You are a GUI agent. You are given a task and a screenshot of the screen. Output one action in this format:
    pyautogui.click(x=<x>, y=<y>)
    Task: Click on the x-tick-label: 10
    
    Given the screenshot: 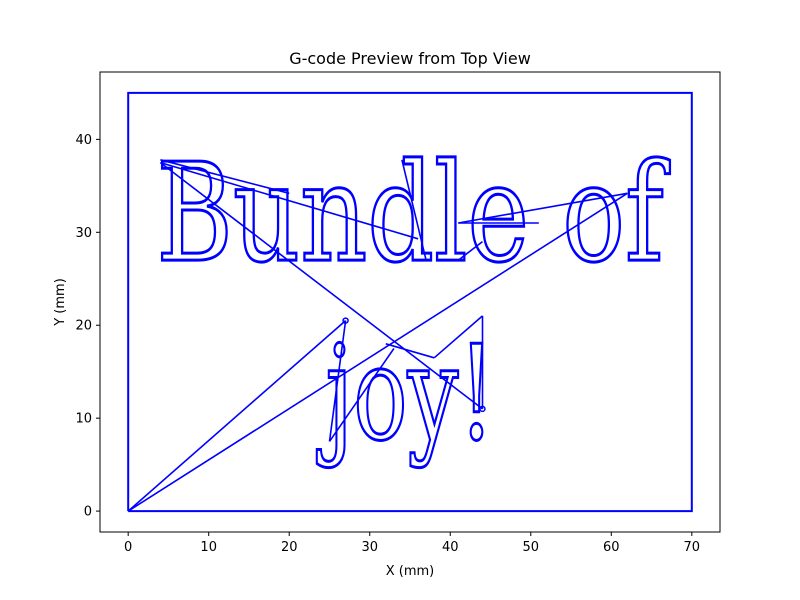 What is the action you would take?
    pyautogui.click(x=208, y=547)
    